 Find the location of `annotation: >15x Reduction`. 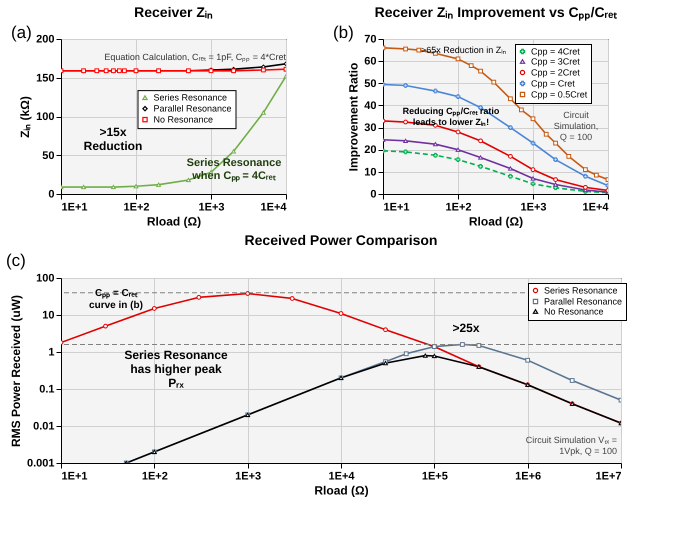

annotation: >15x Reduction is located at coordinates (113, 139).